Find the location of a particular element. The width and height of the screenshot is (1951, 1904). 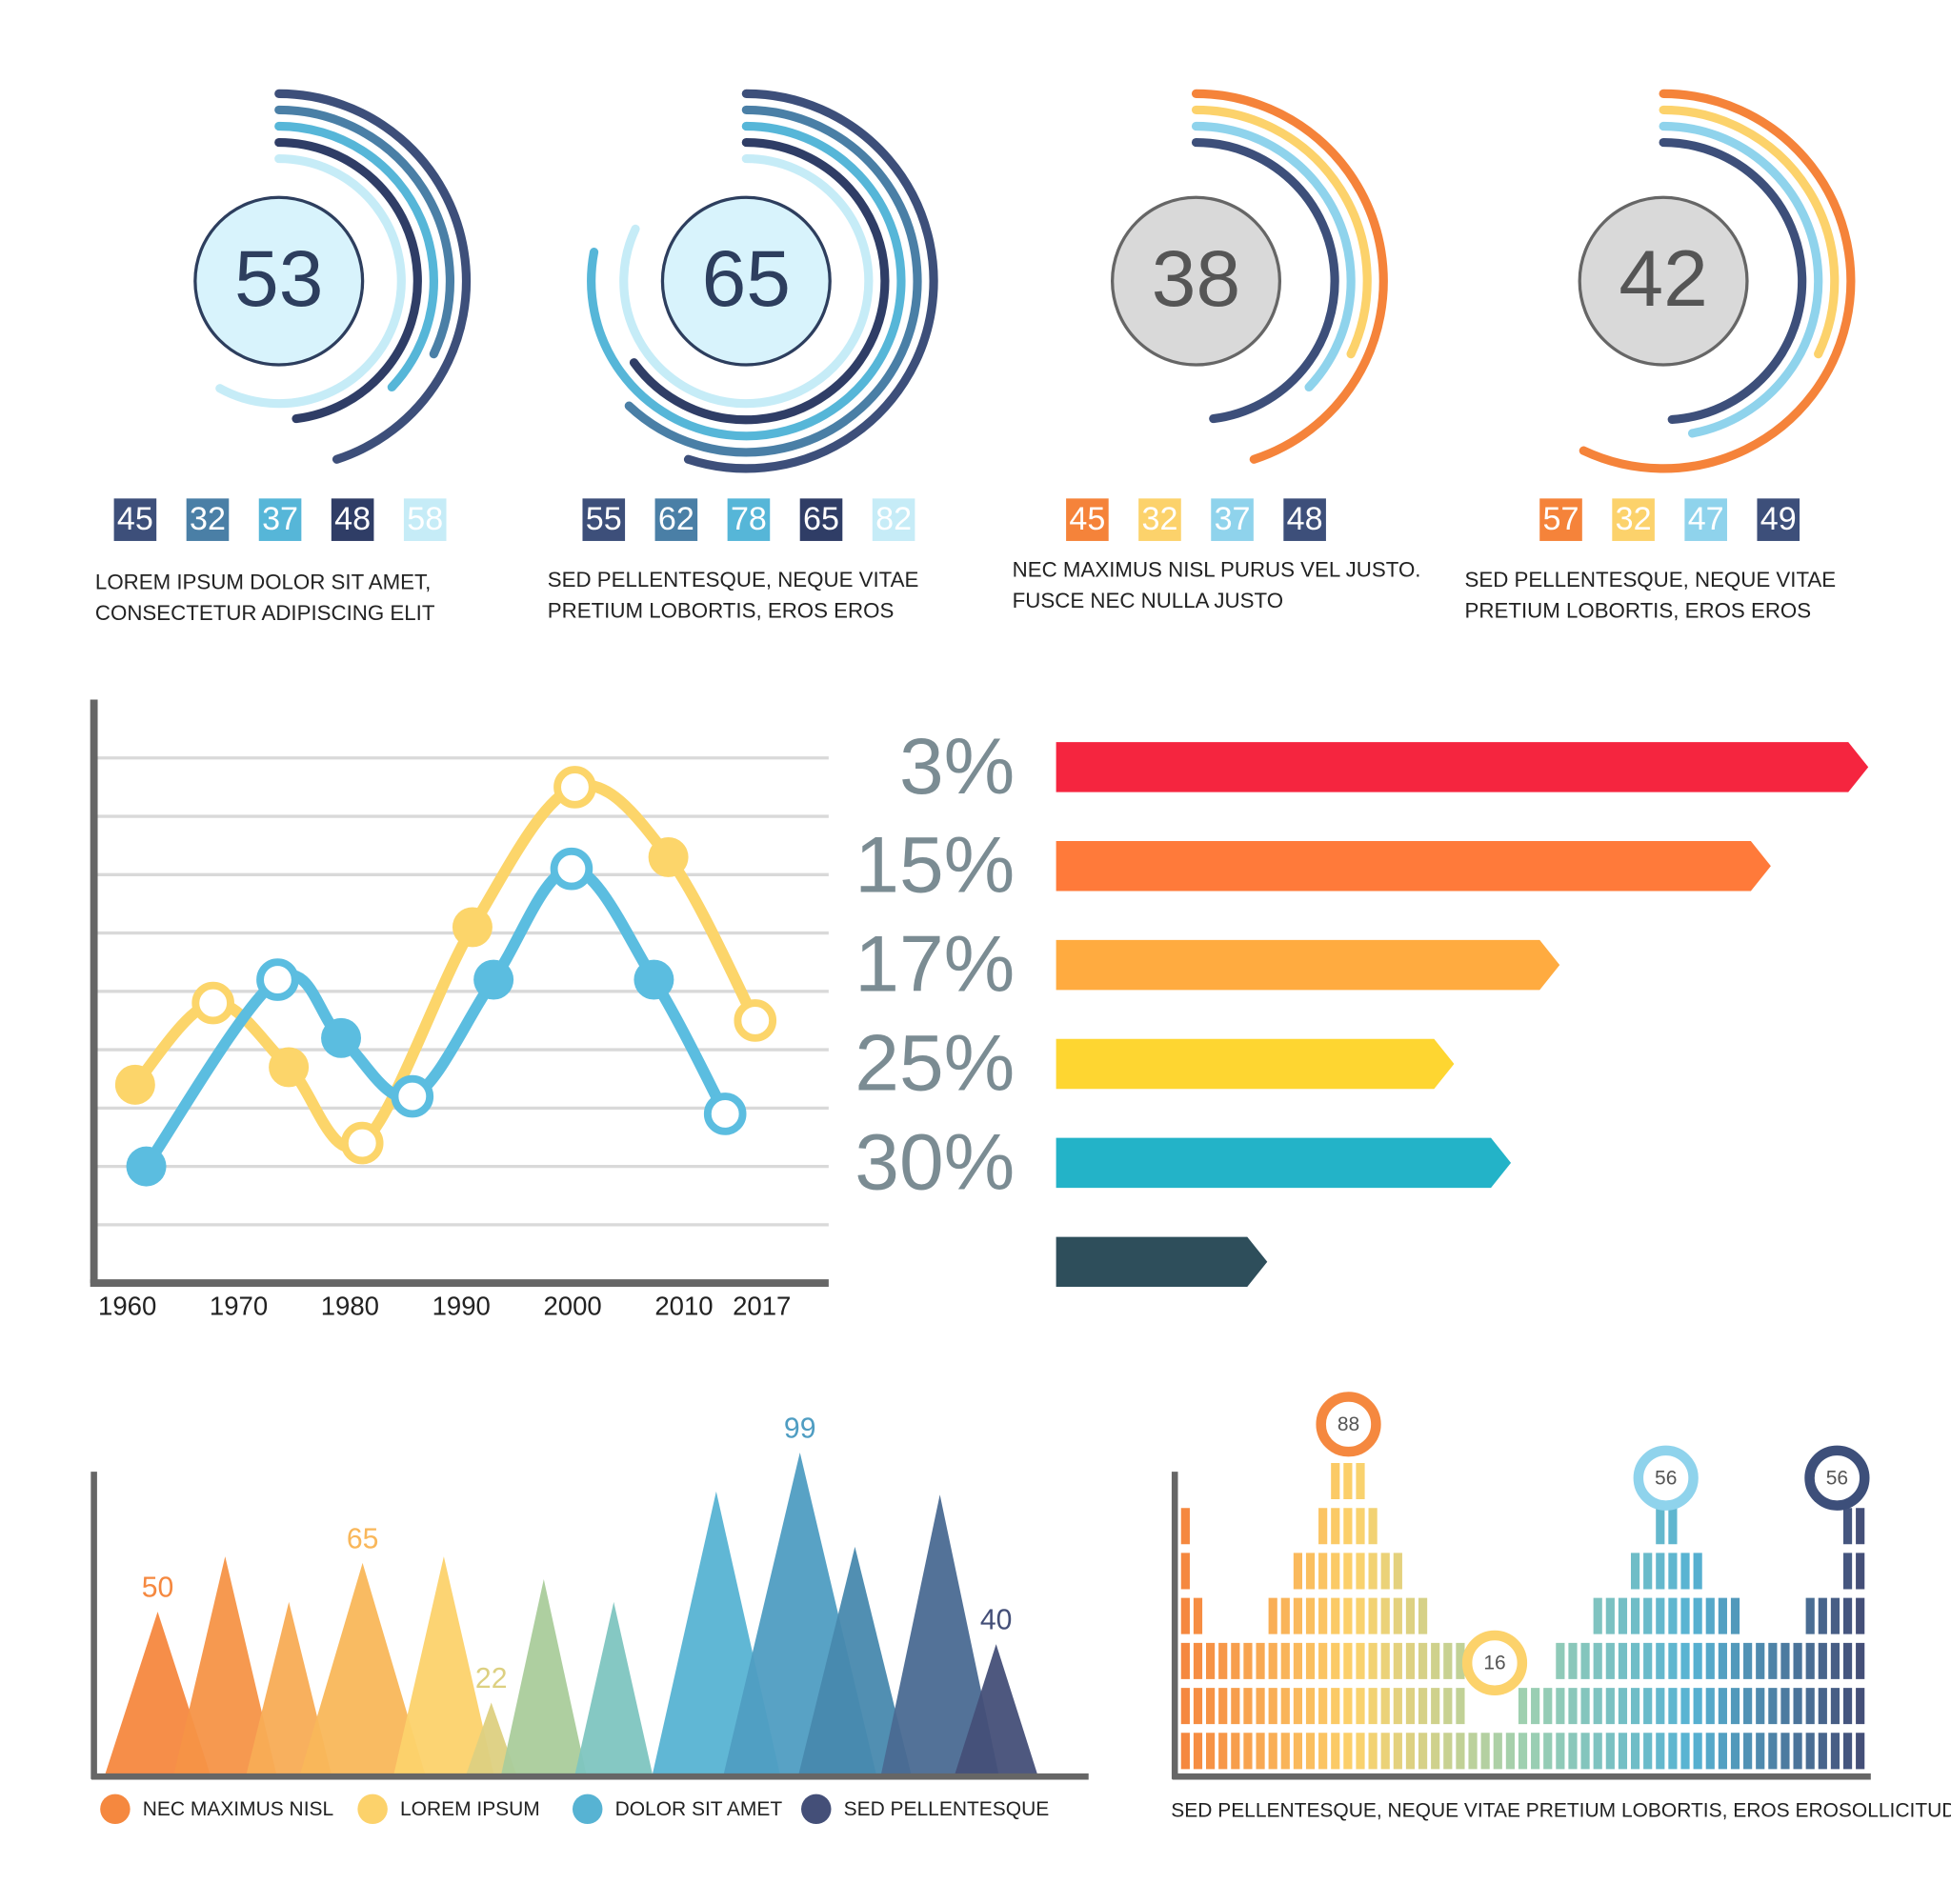

legend-label: NEC MAXIMUS NISL is located at coordinates (238, 1809).